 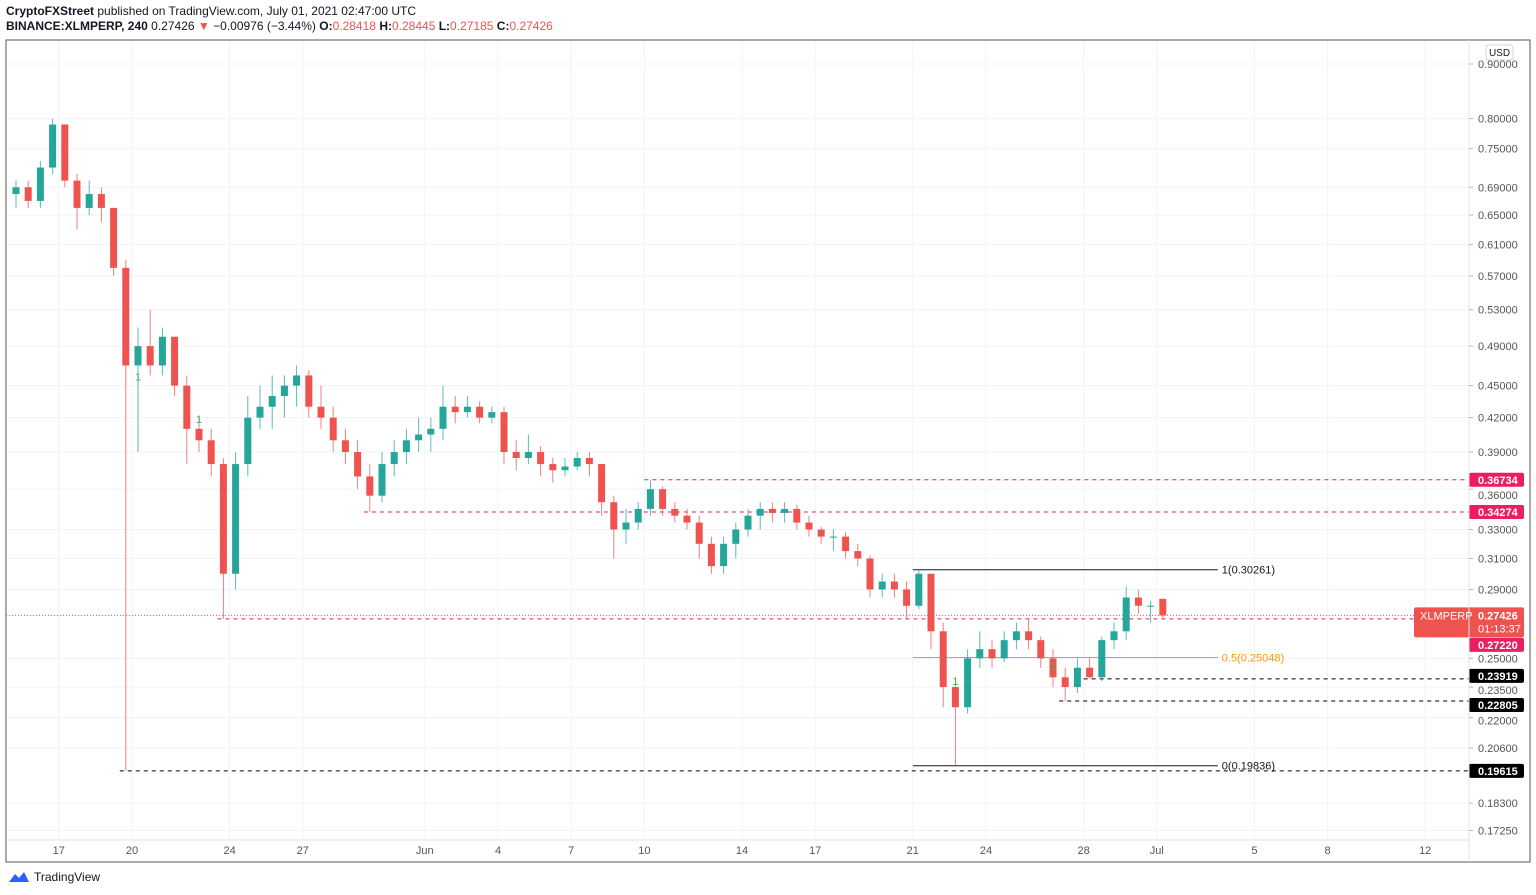 I want to click on currency-button: USD, so click(x=1499, y=52).